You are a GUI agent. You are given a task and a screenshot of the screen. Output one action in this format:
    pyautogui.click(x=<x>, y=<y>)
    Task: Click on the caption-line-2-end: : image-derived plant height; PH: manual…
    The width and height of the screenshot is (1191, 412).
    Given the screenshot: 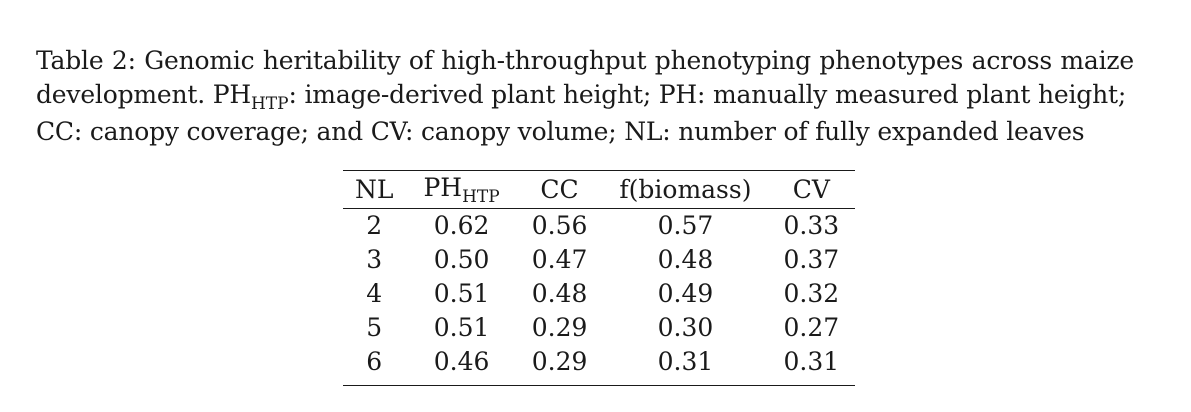 What is the action you would take?
    pyautogui.click(x=707, y=94)
    